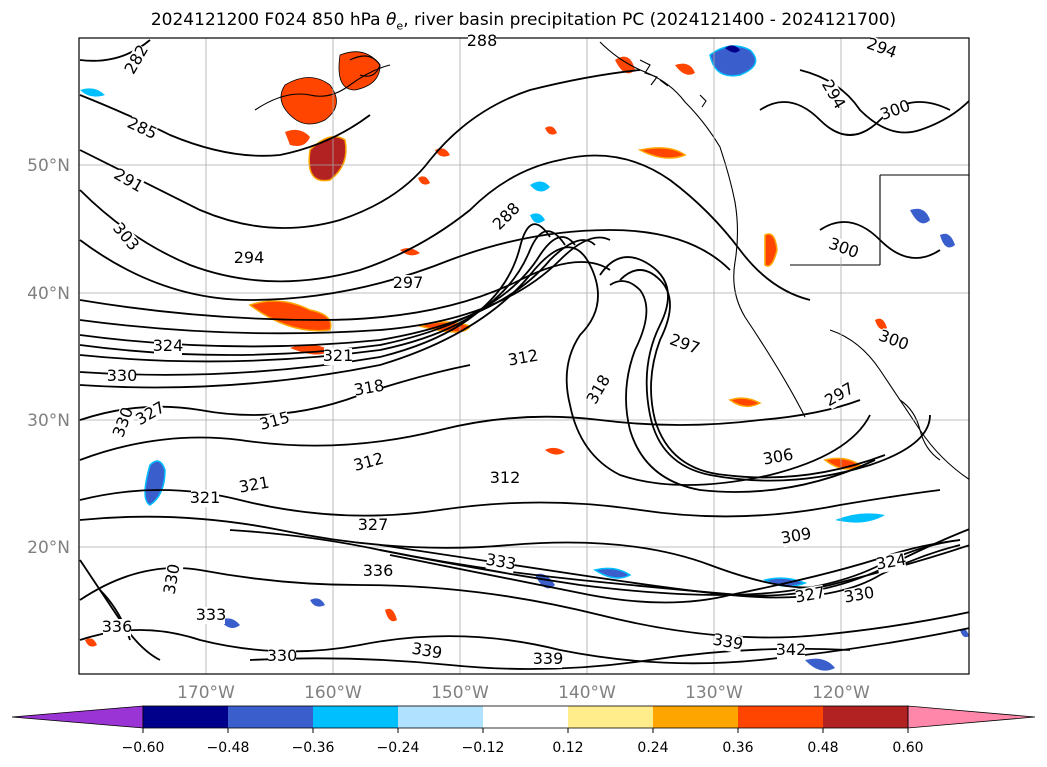  What do you see at coordinates (143, 748) in the screenshot?
I see `colorbar-tick-label: −0.60` at bounding box center [143, 748].